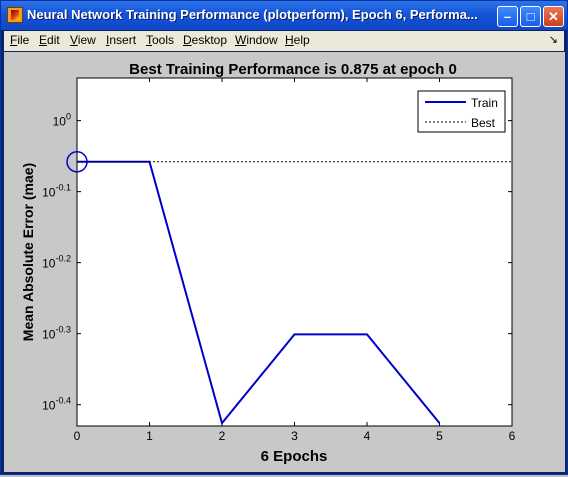 Image resolution: width=568 pixels, height=477 pixels. Describe the element at coordinates (507, 16) in the screenshot. I see `minimize-button: –` at that location.